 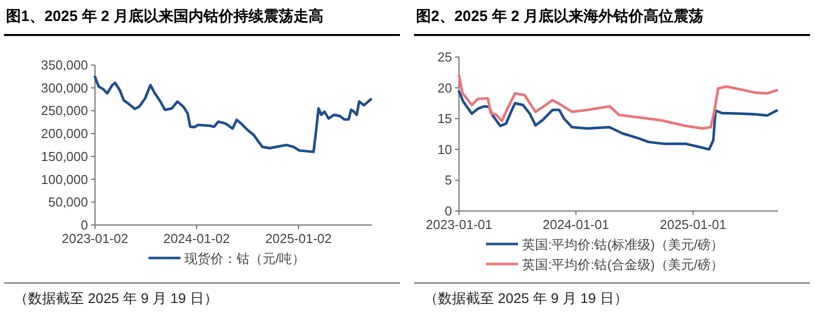 I want to click on legend-label: 现货价：钴（元/吨）, so click(x=245, y=258).